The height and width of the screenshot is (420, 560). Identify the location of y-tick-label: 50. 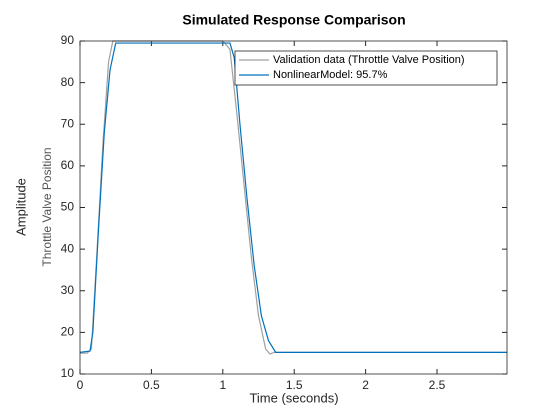
(68, 207).